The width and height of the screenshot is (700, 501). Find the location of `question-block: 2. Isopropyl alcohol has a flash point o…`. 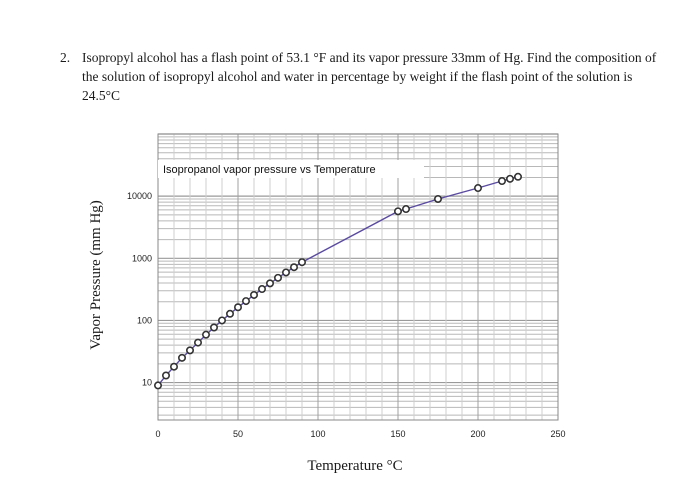

question-block: 2. Isopropyl alcohol has a flash point o… is located at coordinates (360, 76).